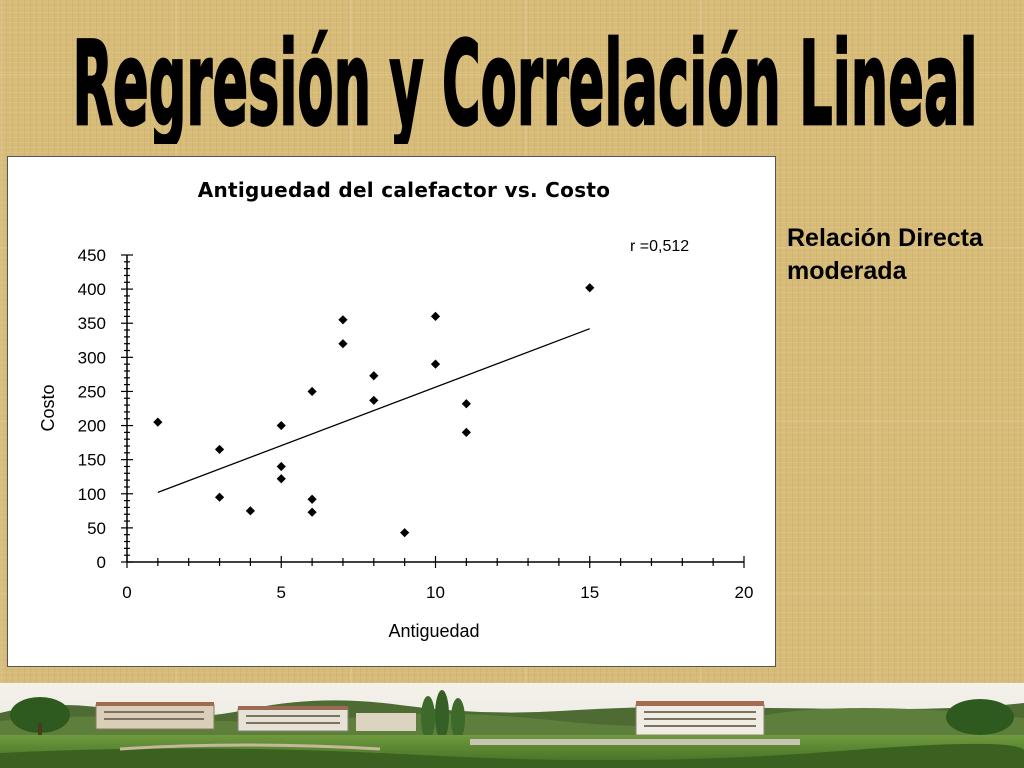 The image size is (1024, 768). I want to click on y-tick-label: 400, so click(92, 289).